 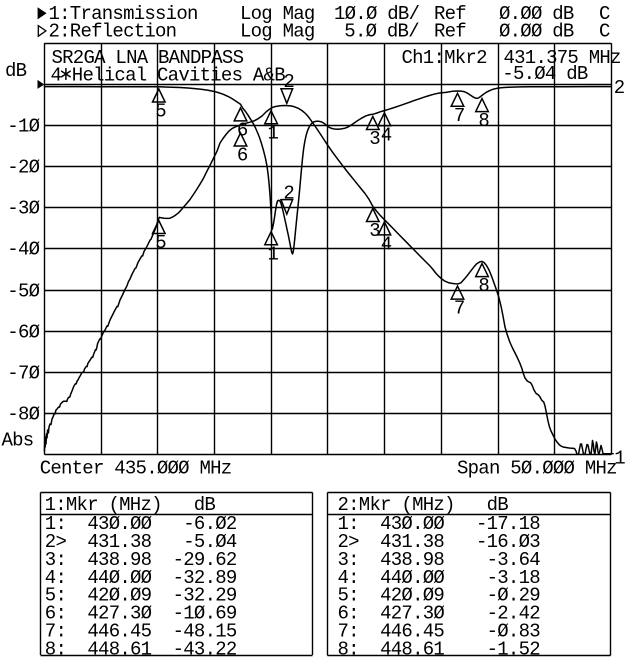 I want to click on svg-text: -5.Ø4 dB, so click(x=545, y=74).